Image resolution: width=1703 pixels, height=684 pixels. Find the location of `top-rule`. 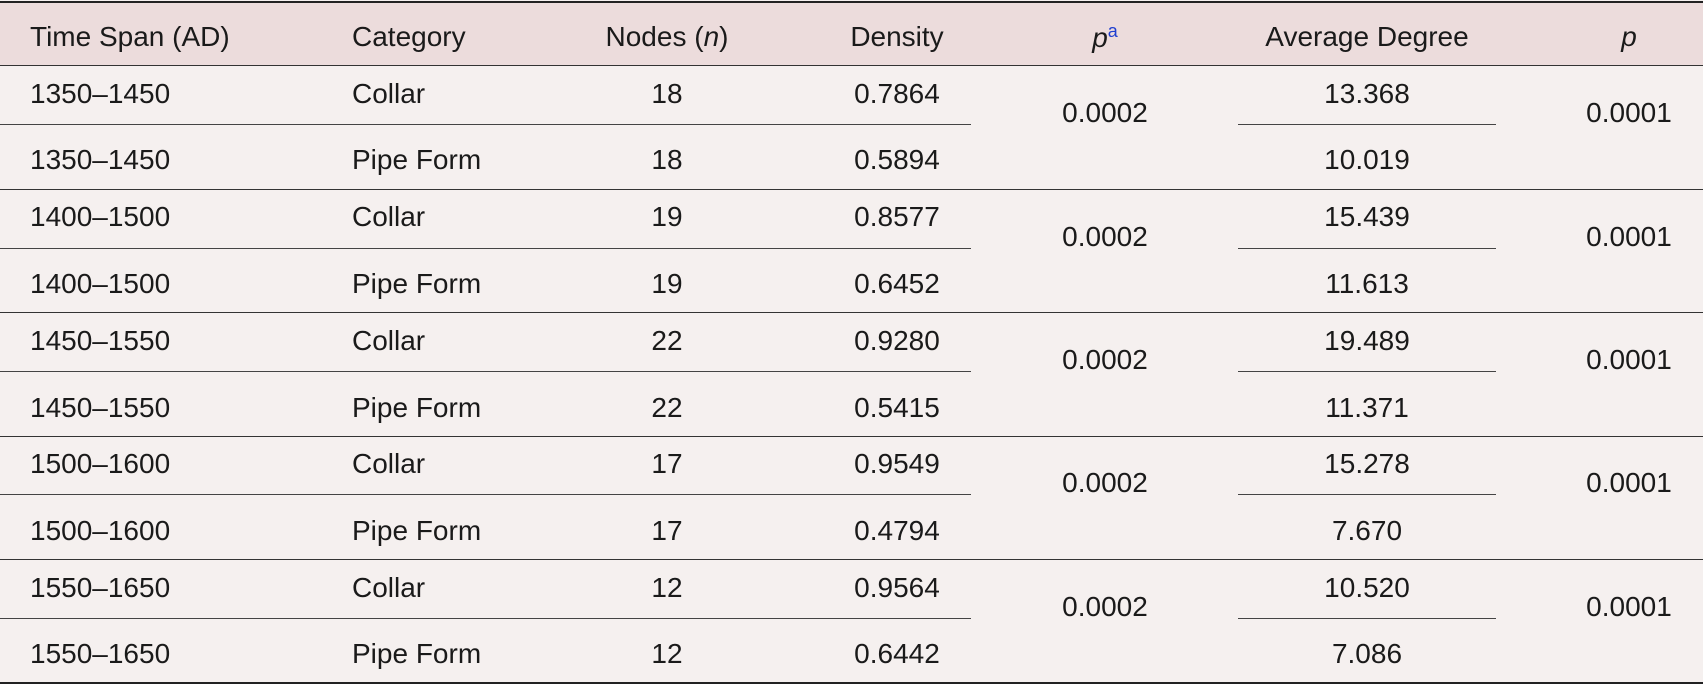

top-rule is located at coordinates (851, 2).